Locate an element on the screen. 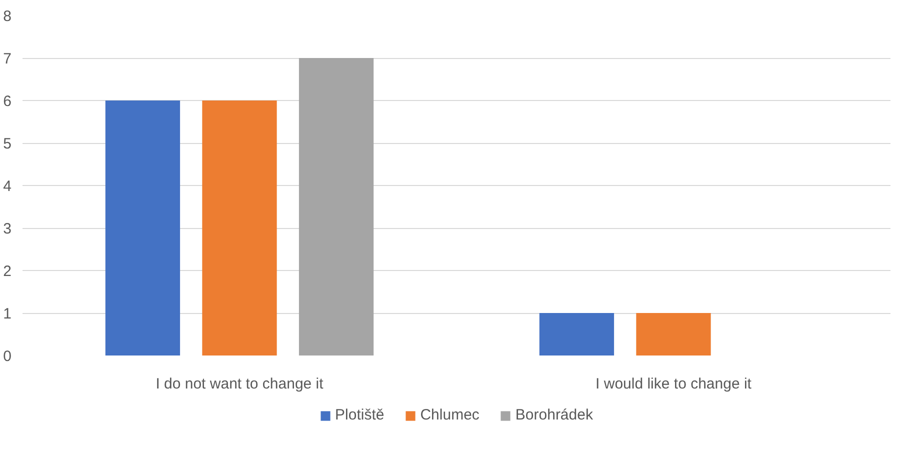 The image size is (912, 450). legend-label: Borohrádek is located at coordinates (554, 415).